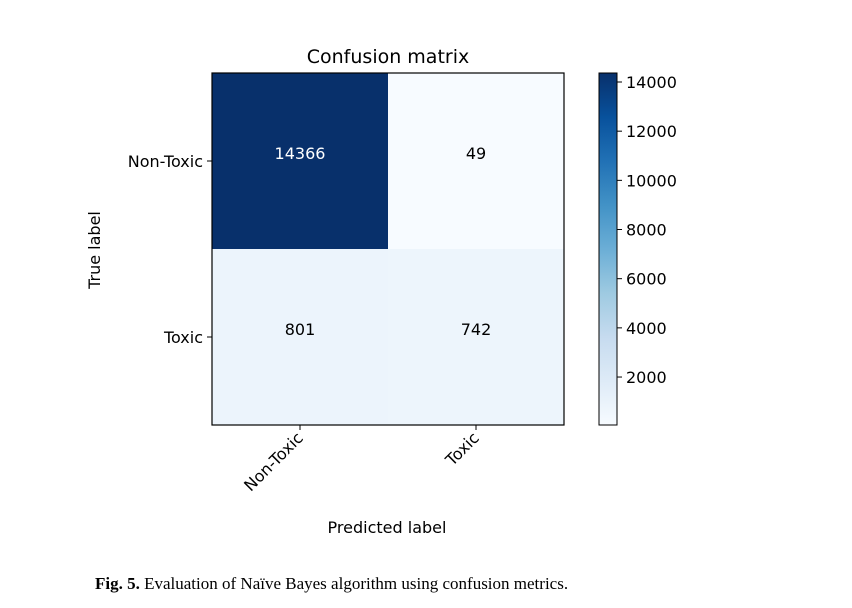 This screenshot has width=852, height=608. What do you see at coordinates (94, 250) in the screenshot?
I see `y-axis-label: True label` at bounding box center [94, 250].